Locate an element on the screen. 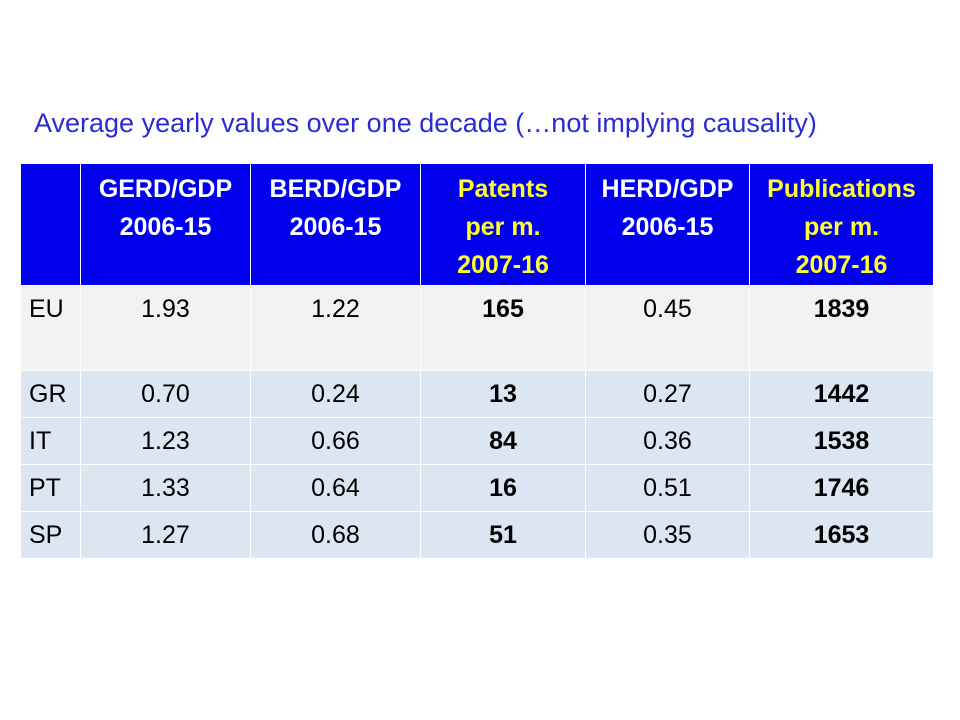 This screenshot has width=960, height=720. cell-gerd: 1.33 is located at coordinates (165, 488).